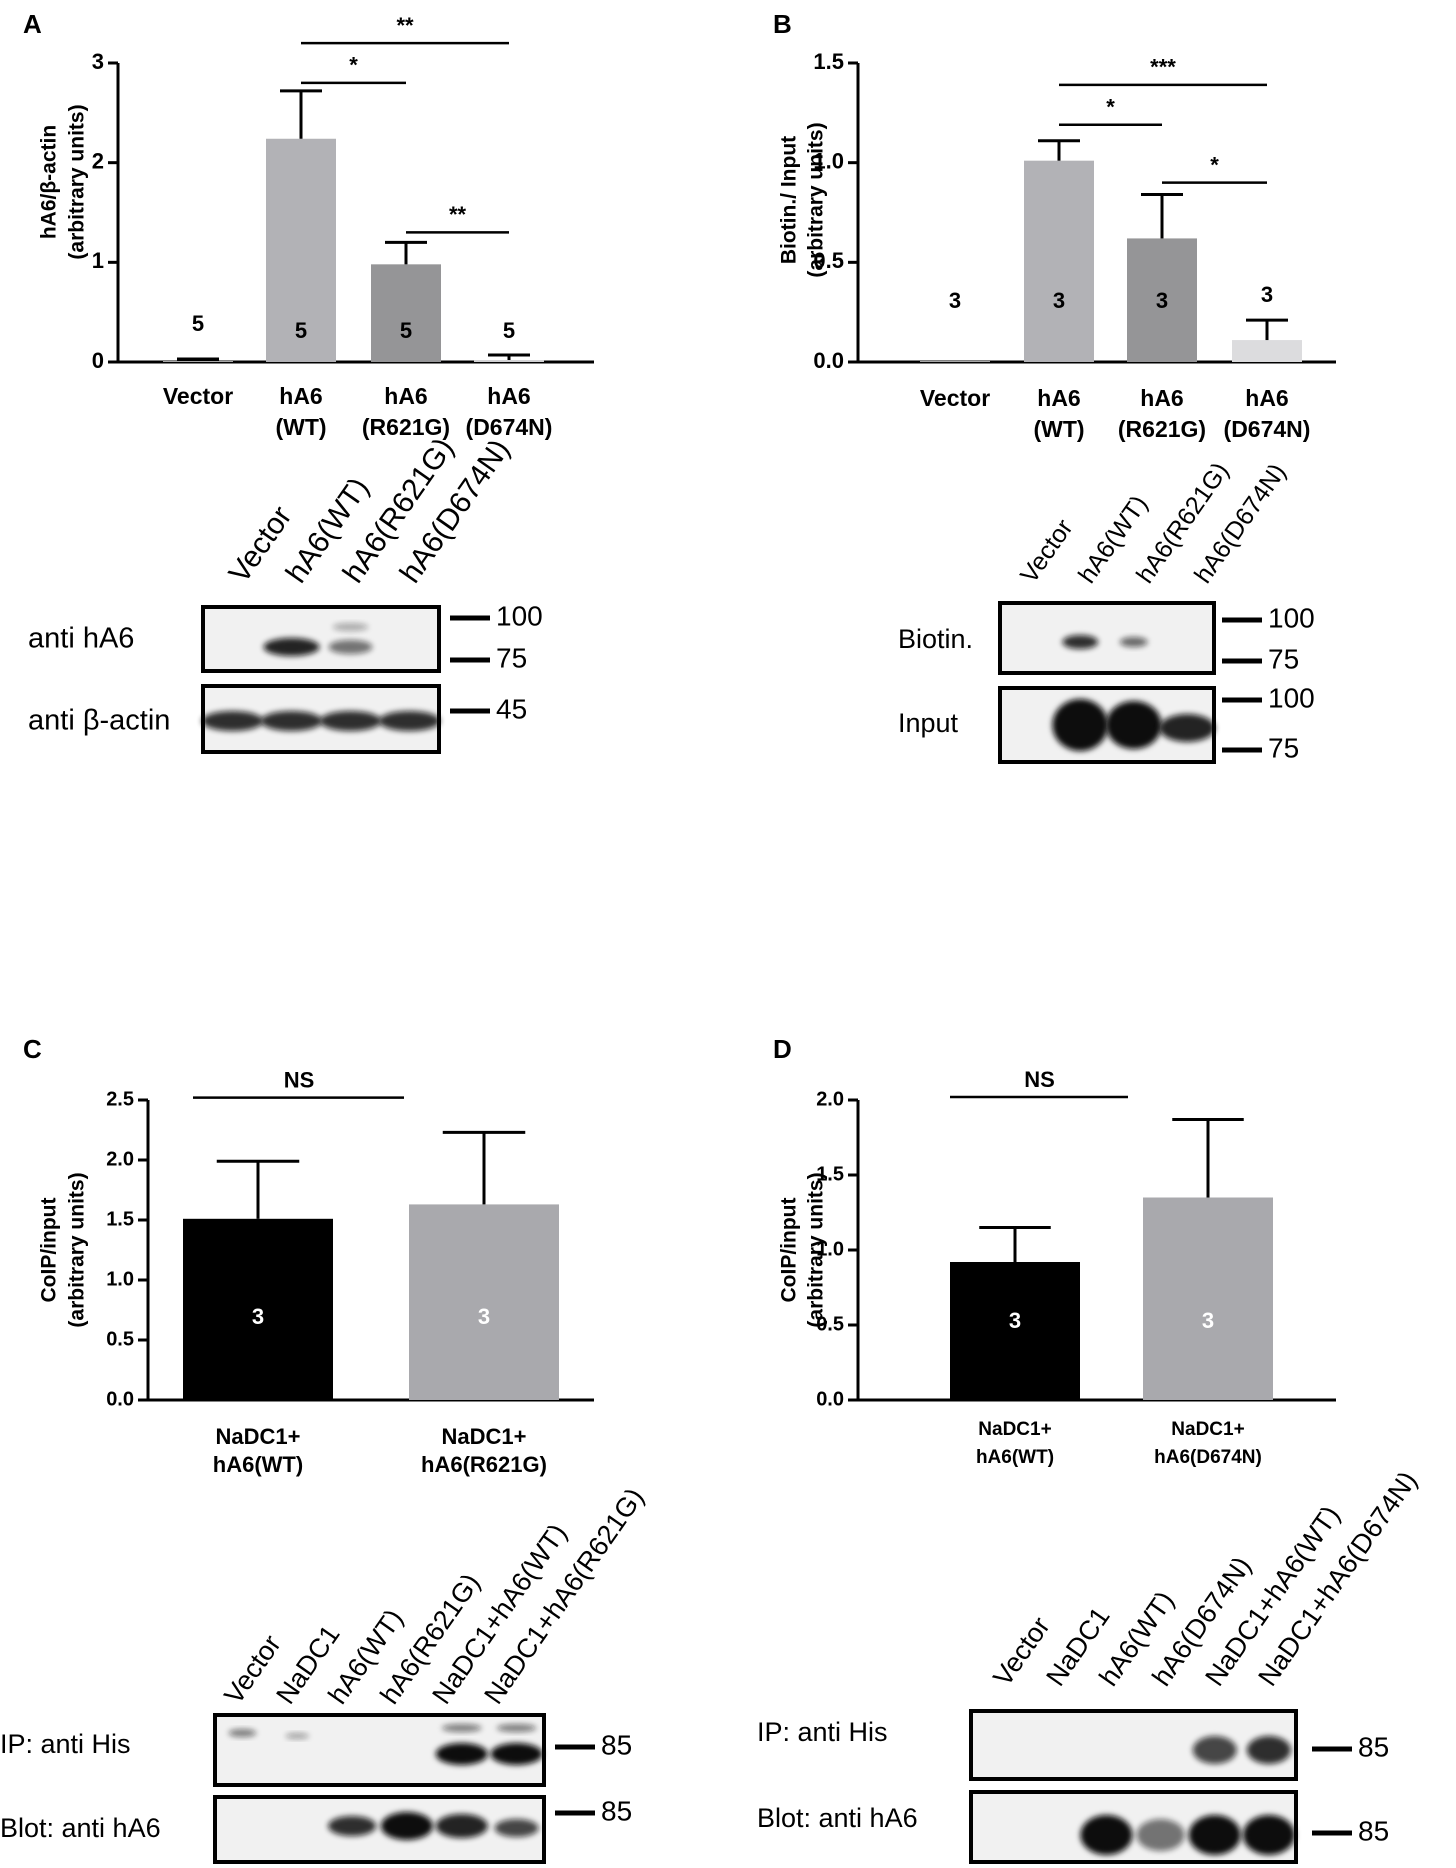  I want to click on panel-letter: B, so click(782, 24).